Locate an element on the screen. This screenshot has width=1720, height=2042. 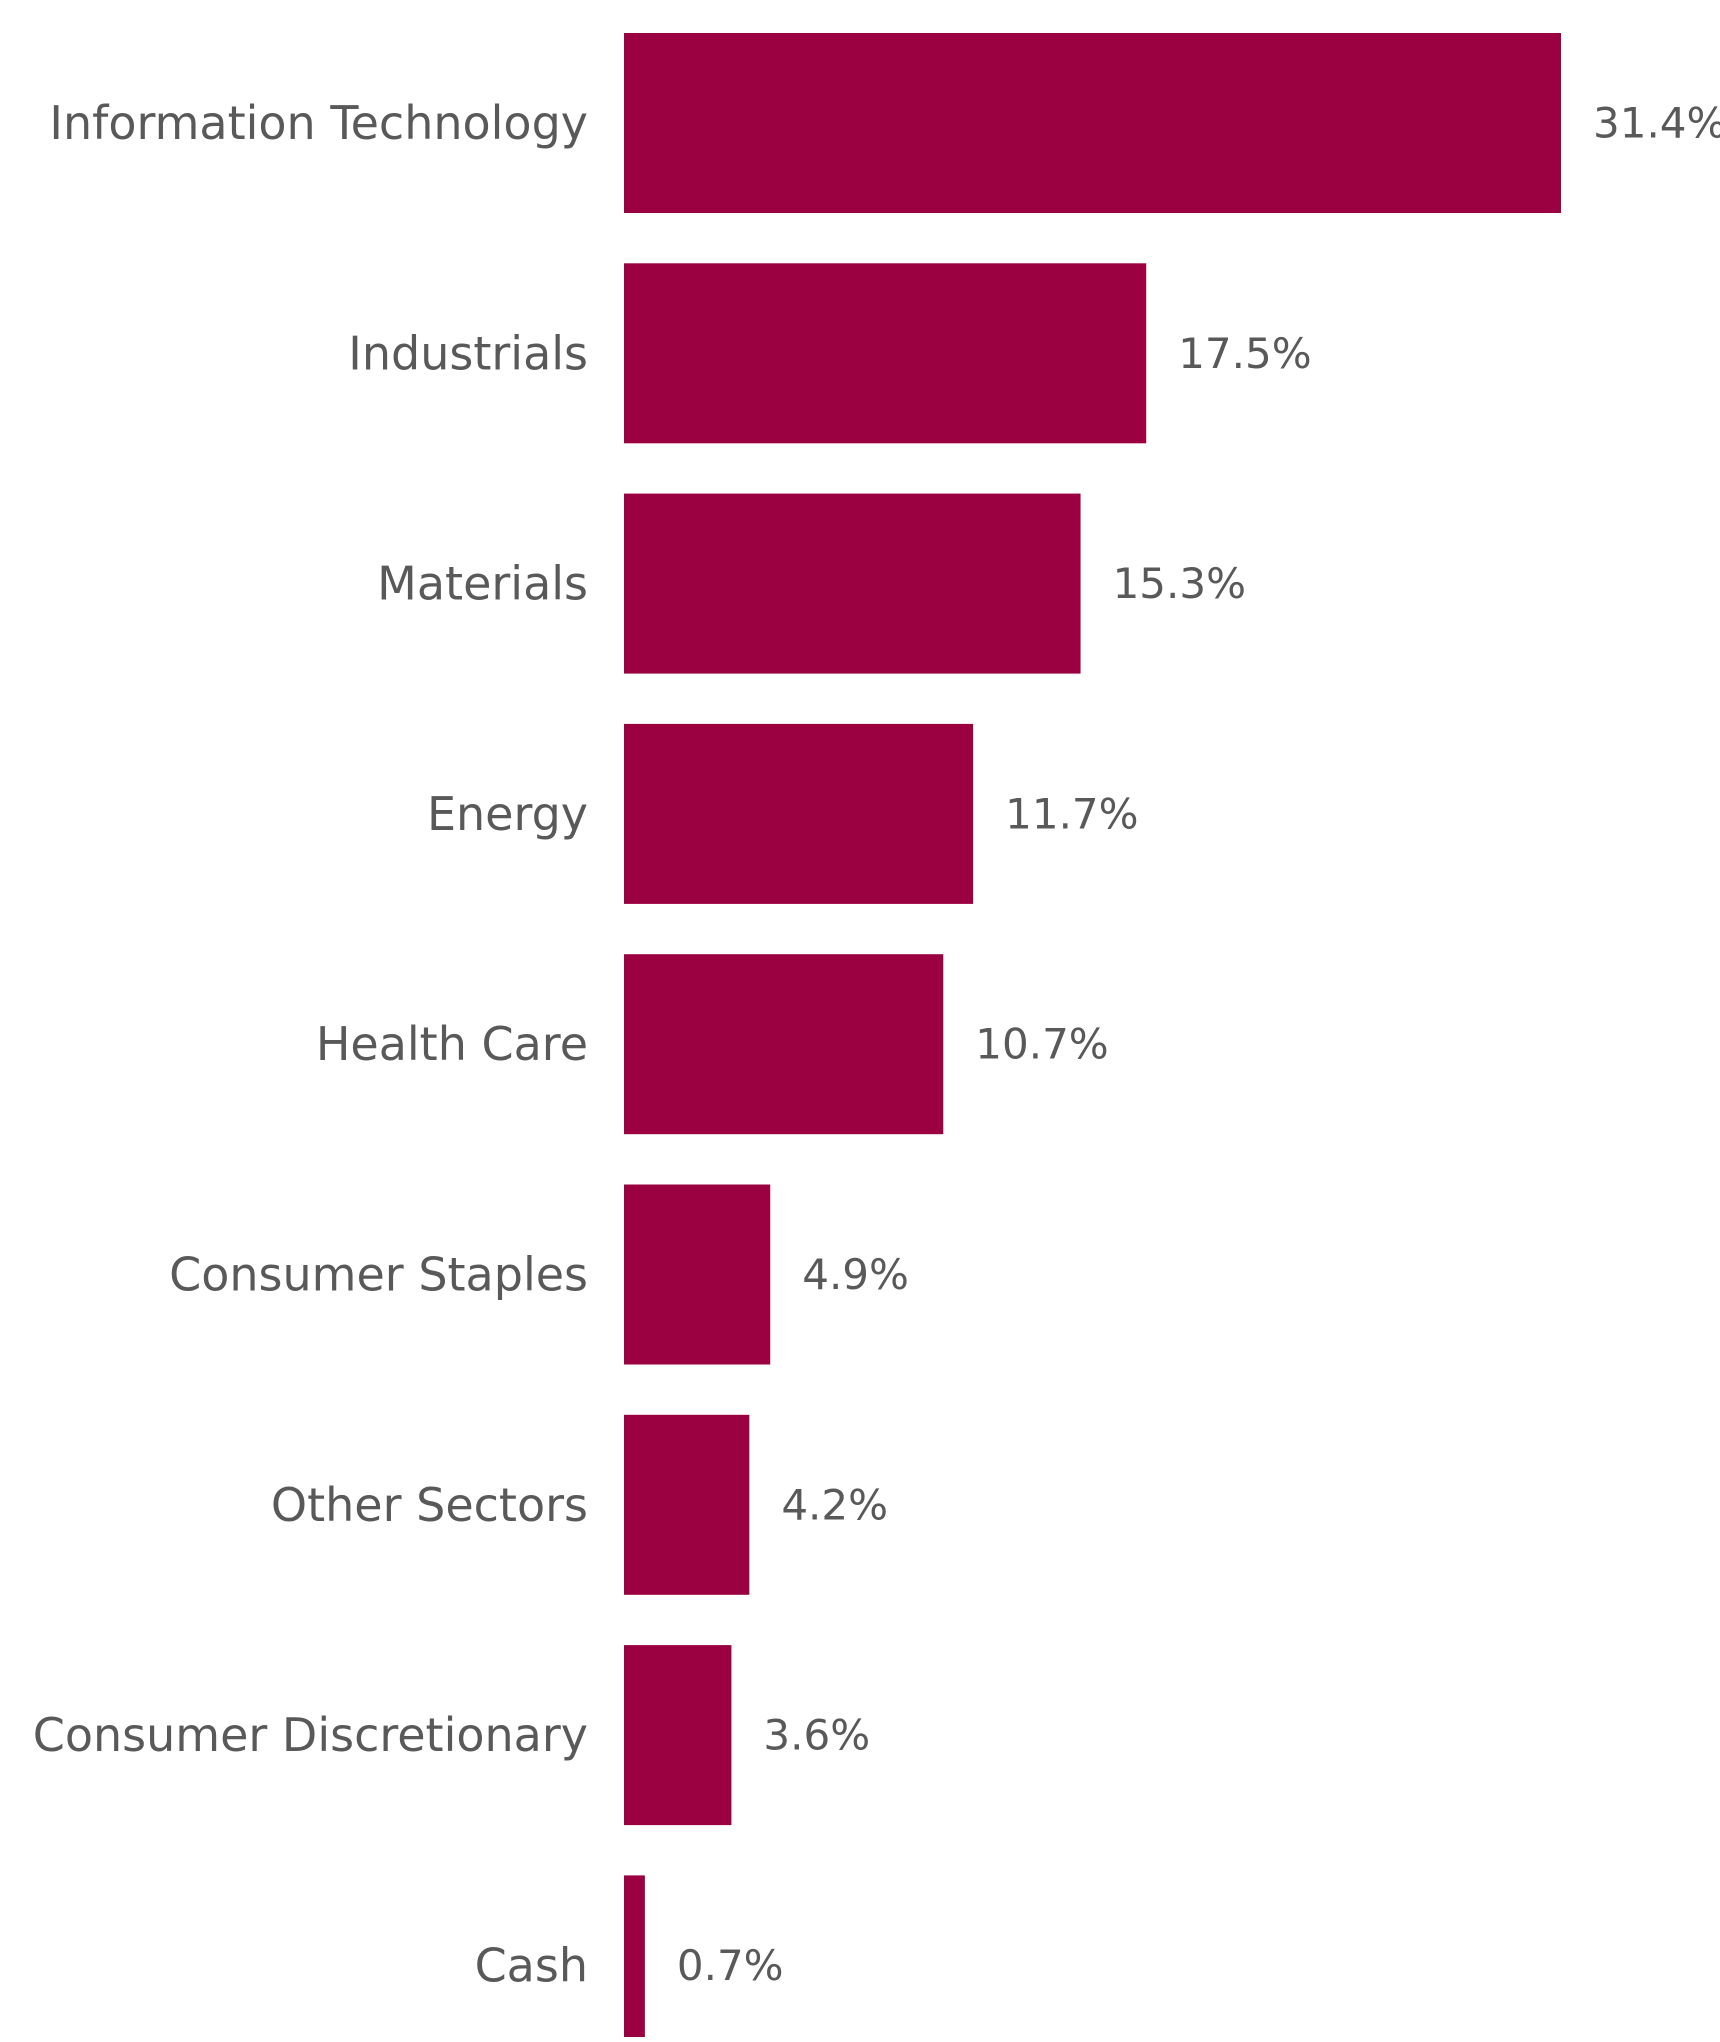
value-label-cash: 0.7% is located at coordinates (730, 1965).